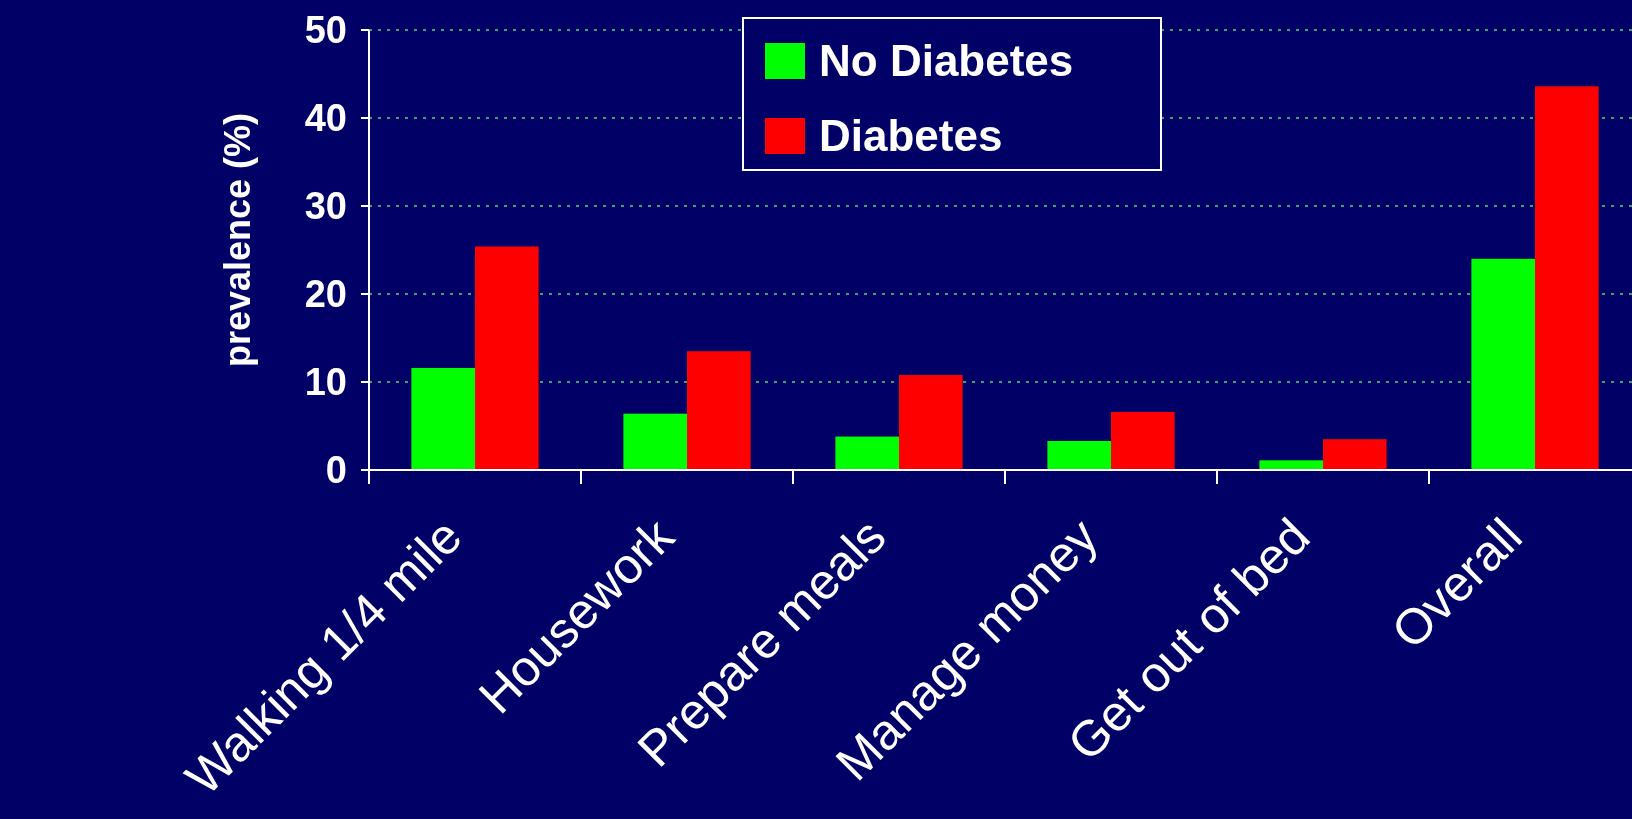  I want to click on y-tick-label: 0, so click(336, 470).